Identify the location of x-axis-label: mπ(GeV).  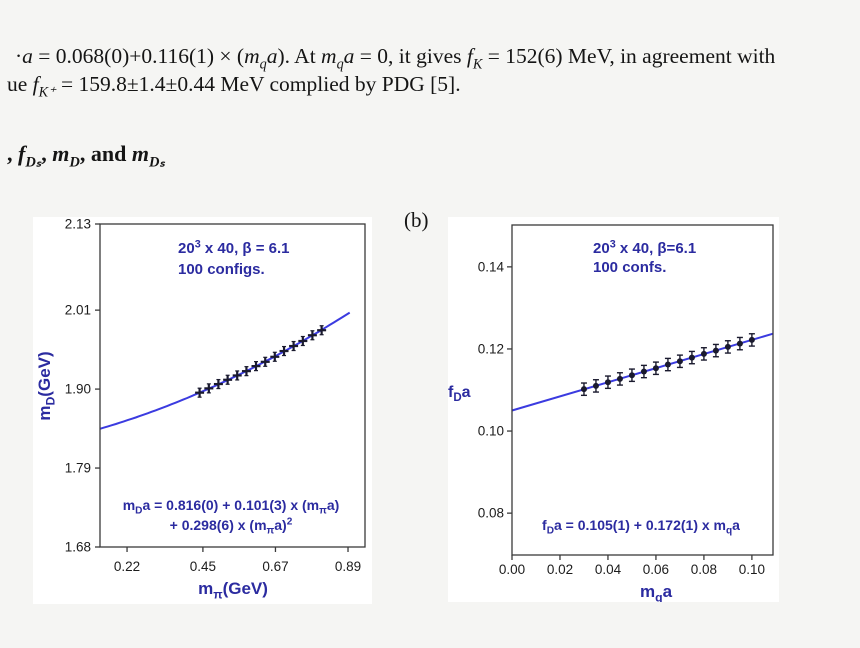
(233, 590).